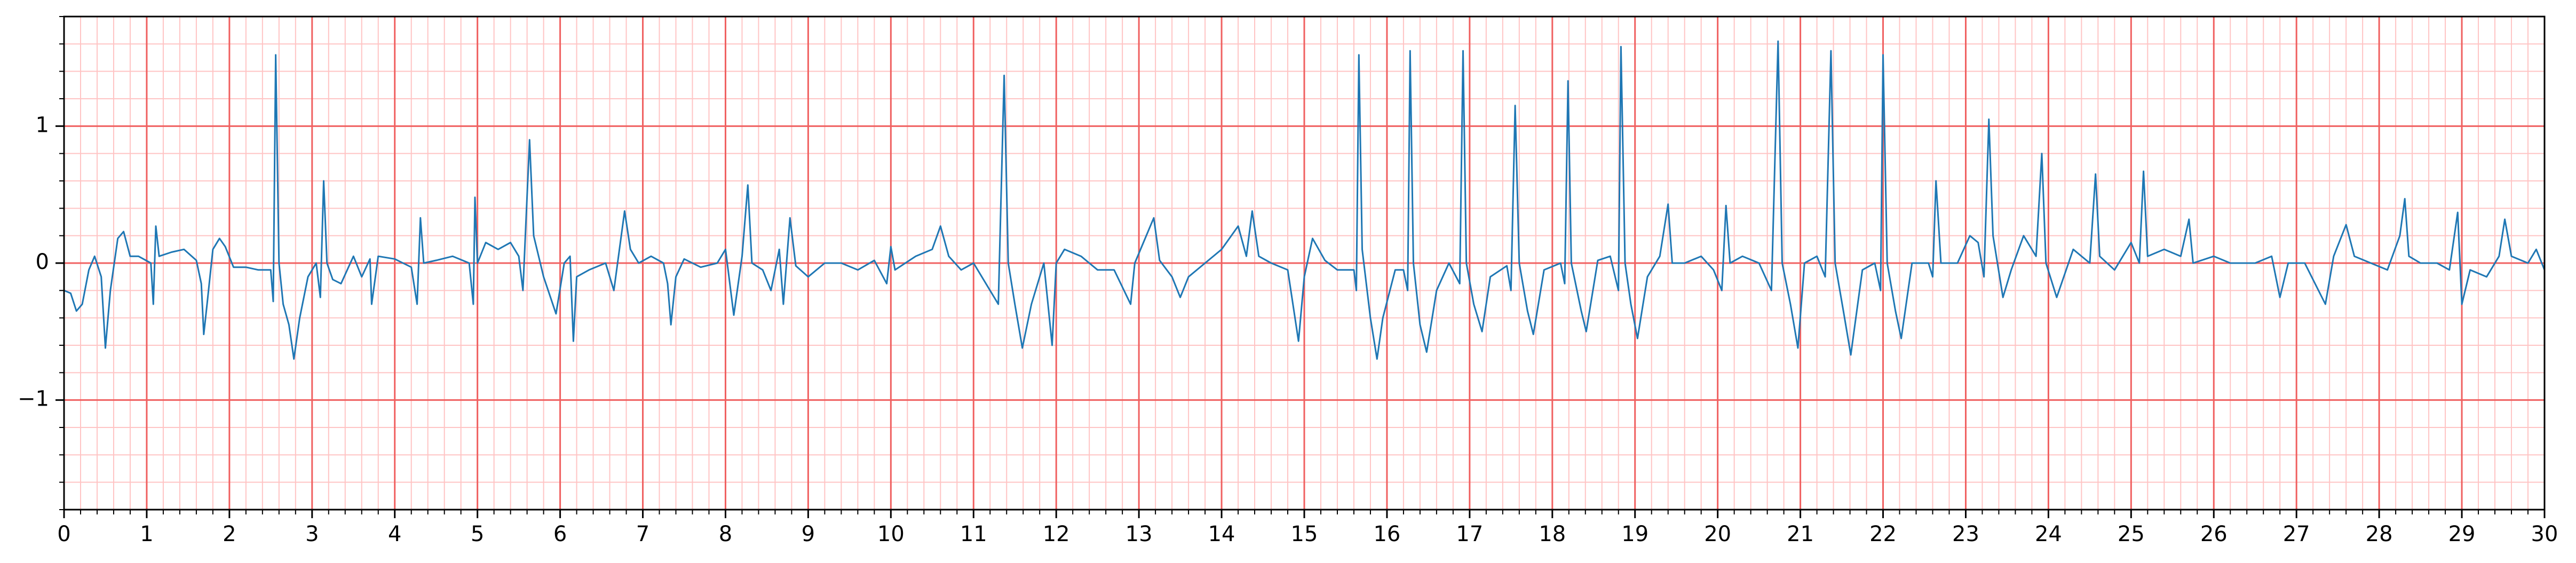 The width and height of the screenshot is (2576, 563). Describe the element at coordinates (1883, 534) in the screenshot. I see `x-tick-label: 22` at that location.